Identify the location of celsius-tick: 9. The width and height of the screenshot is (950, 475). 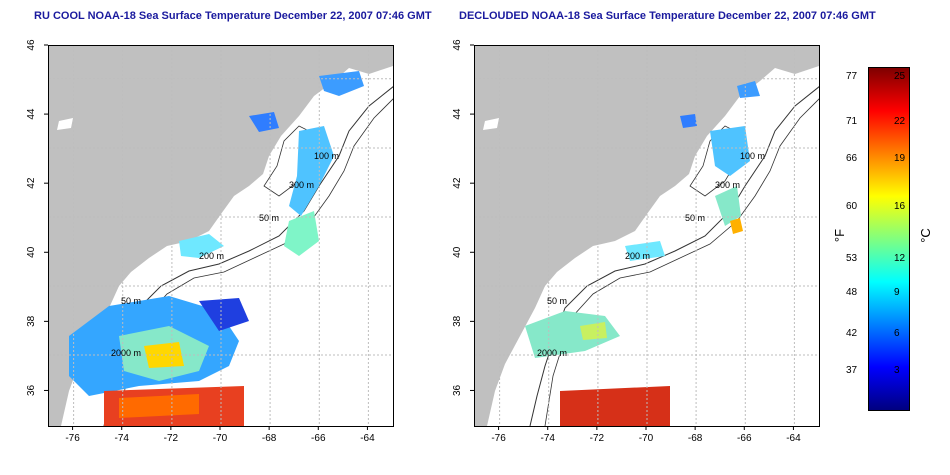
(897, 292).